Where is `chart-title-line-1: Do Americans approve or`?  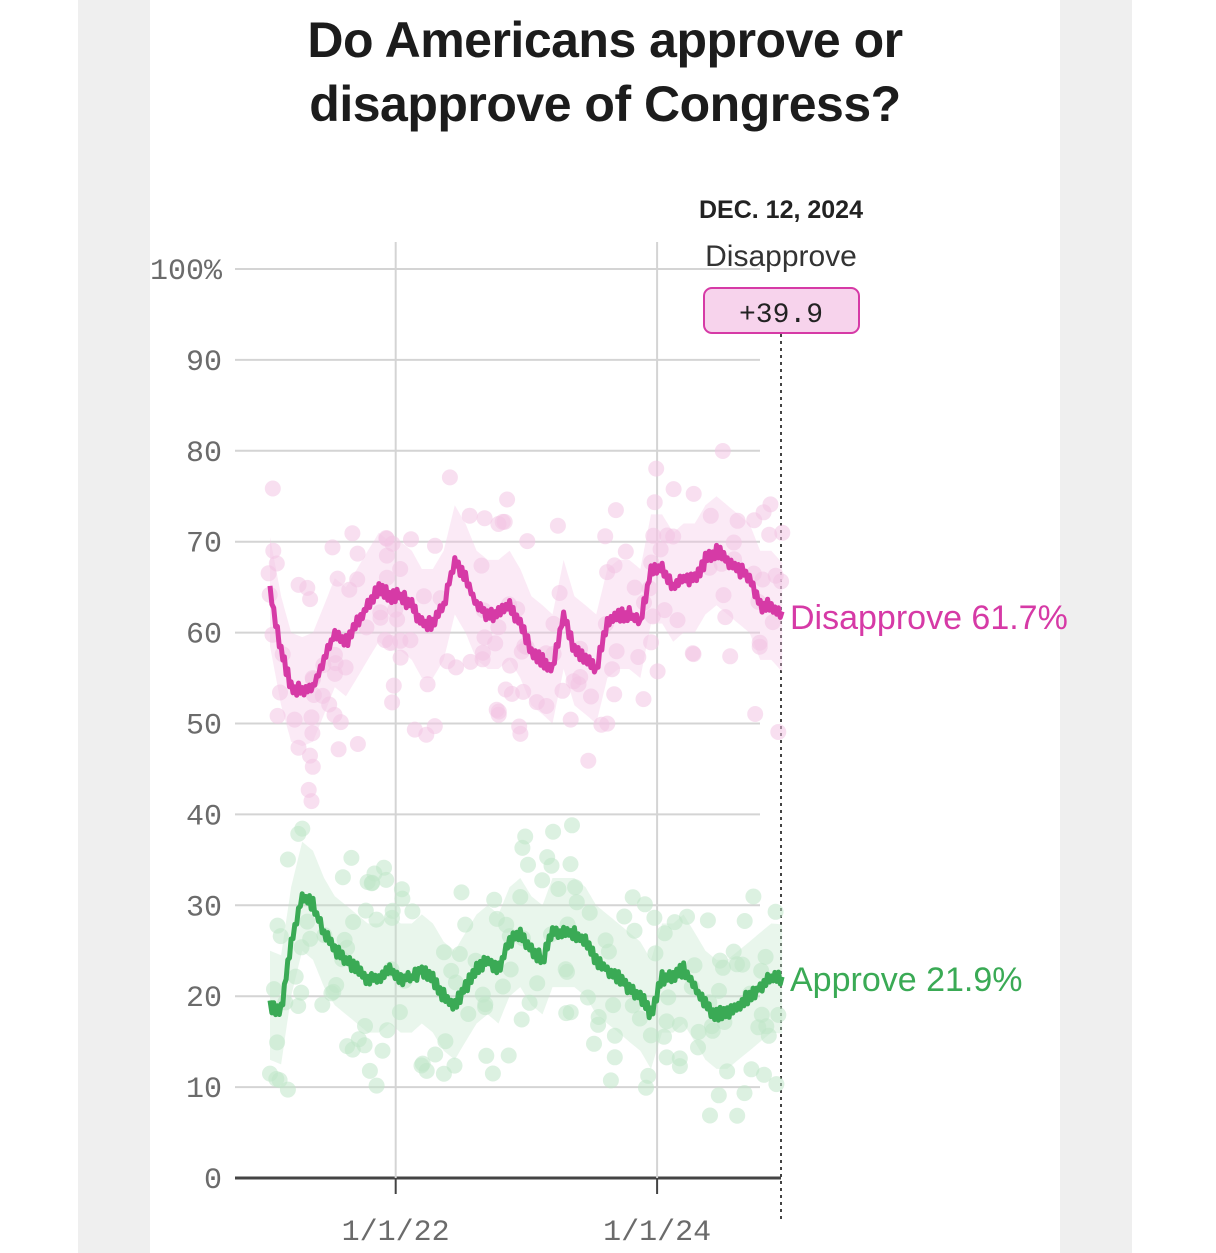
chart-title-line-1: Do Americans approve or is located at coordinates (605, 40).